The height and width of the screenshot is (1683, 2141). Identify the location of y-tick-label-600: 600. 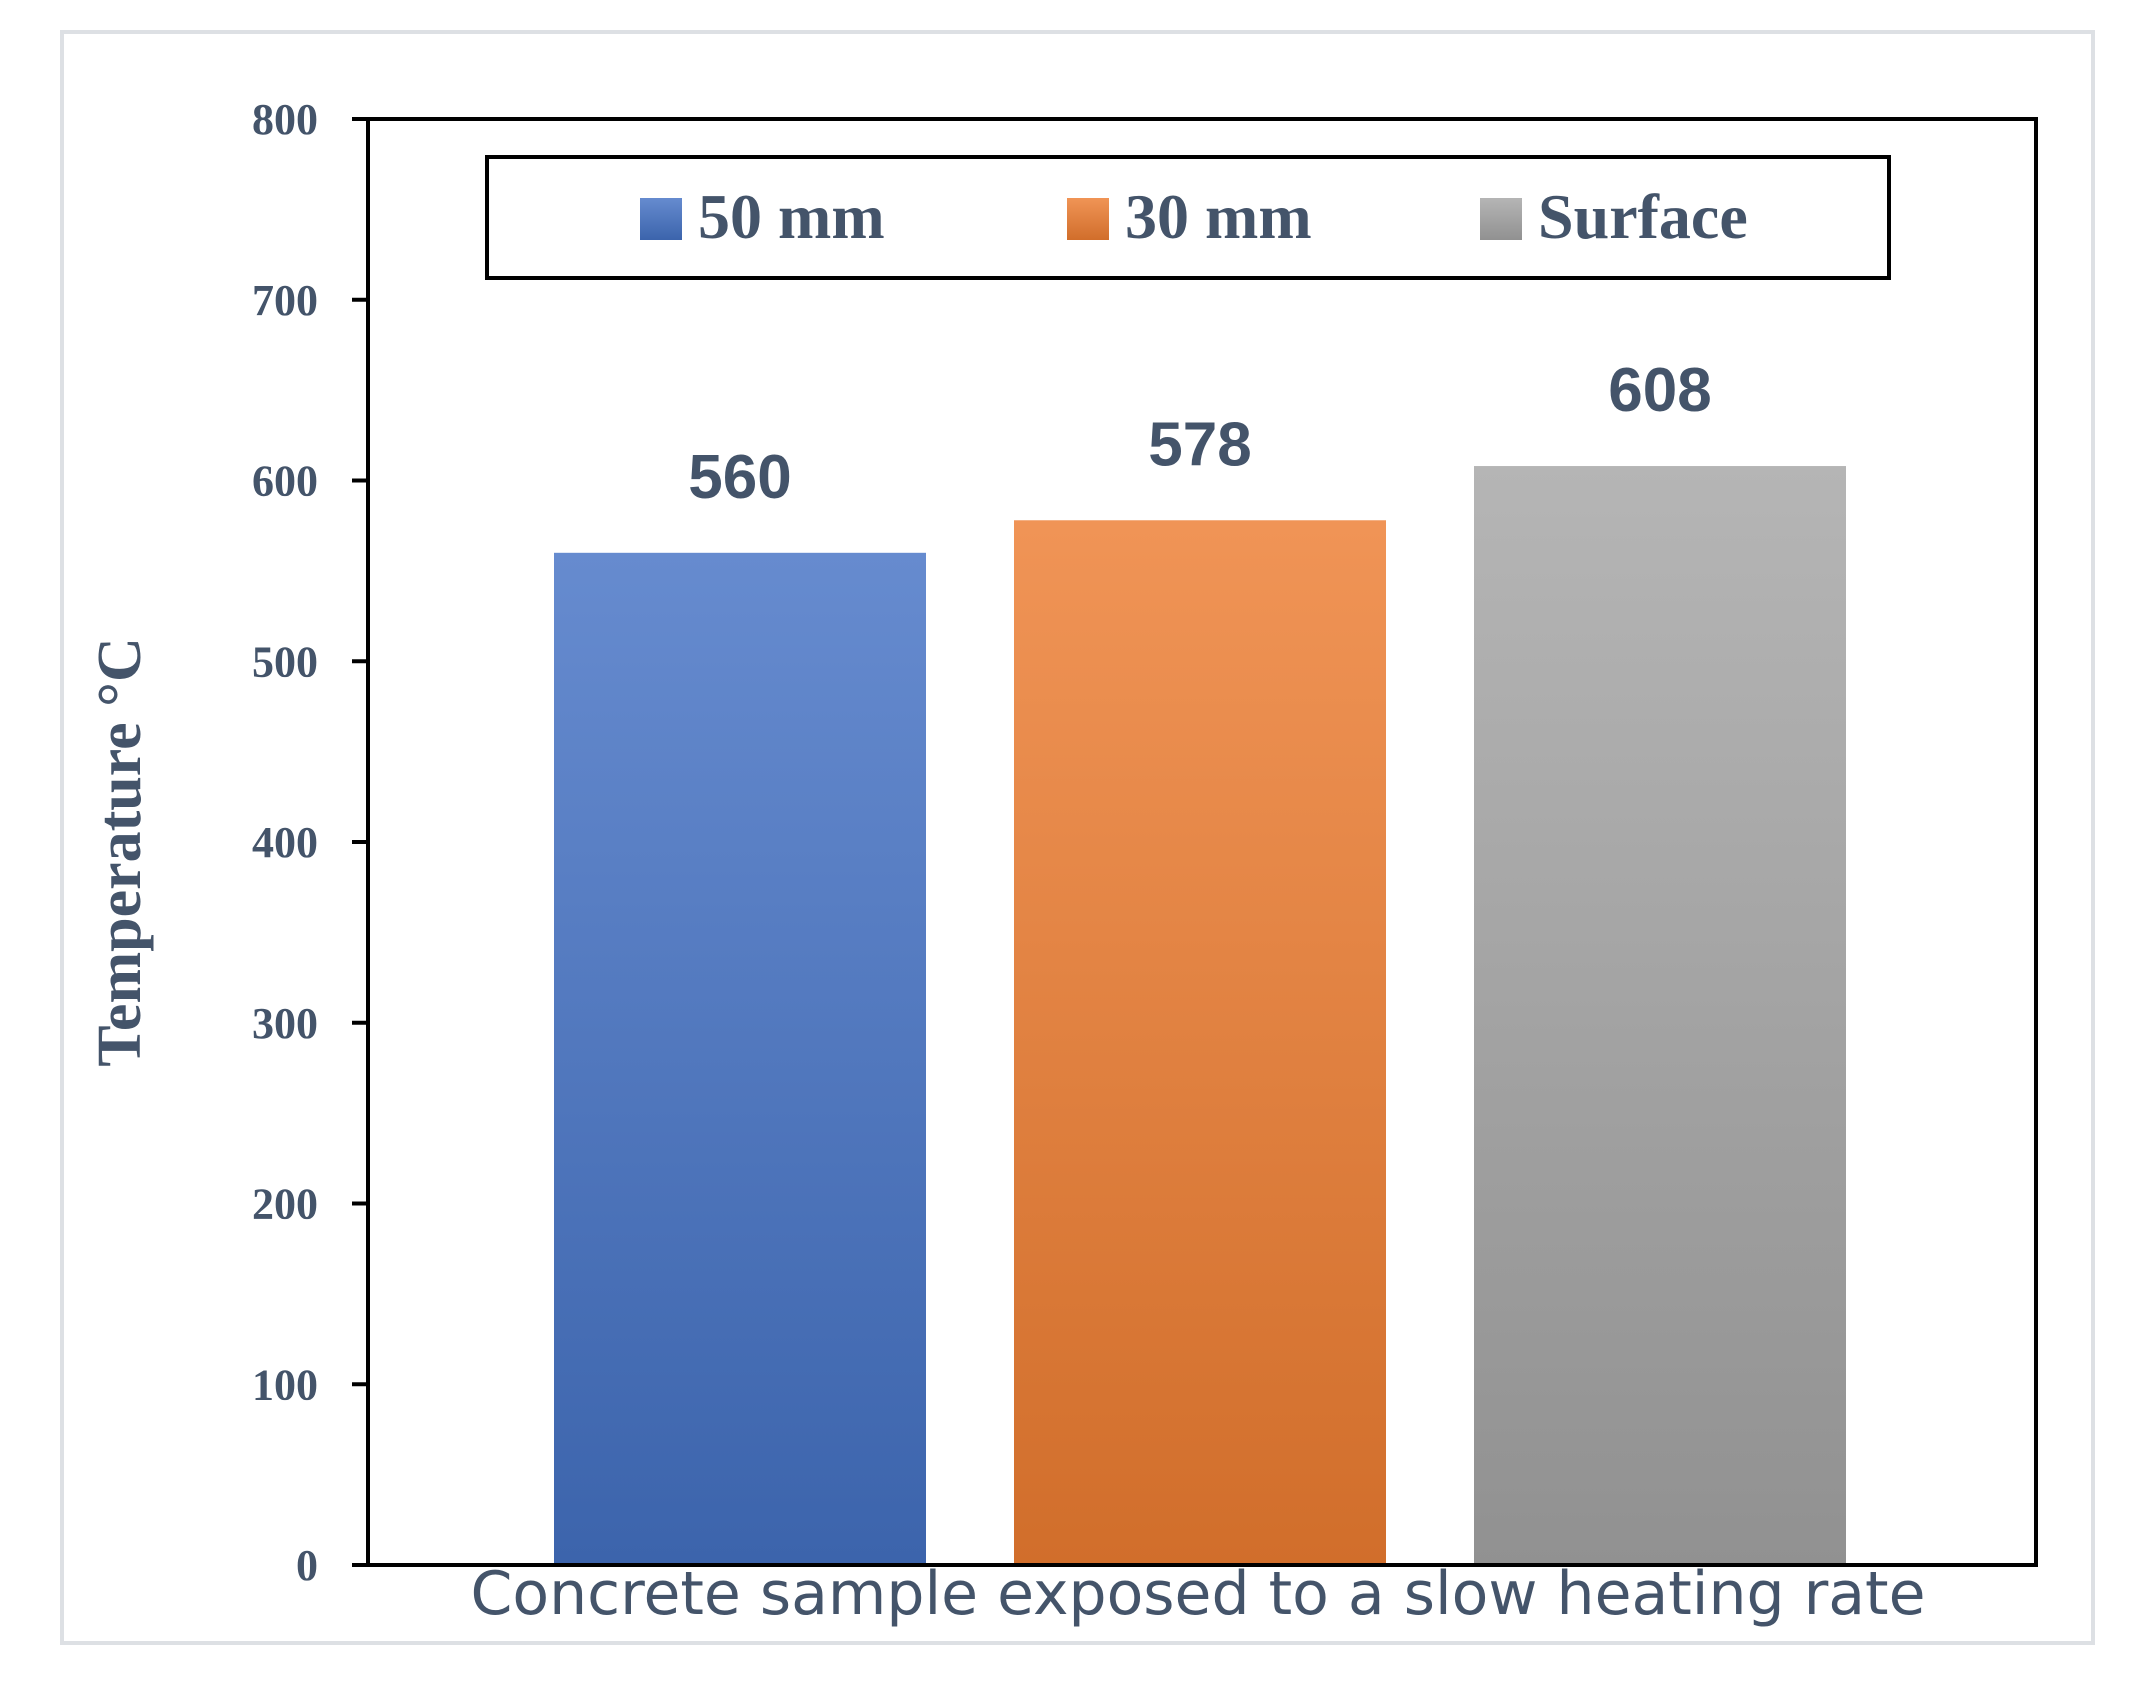
(285, 481).